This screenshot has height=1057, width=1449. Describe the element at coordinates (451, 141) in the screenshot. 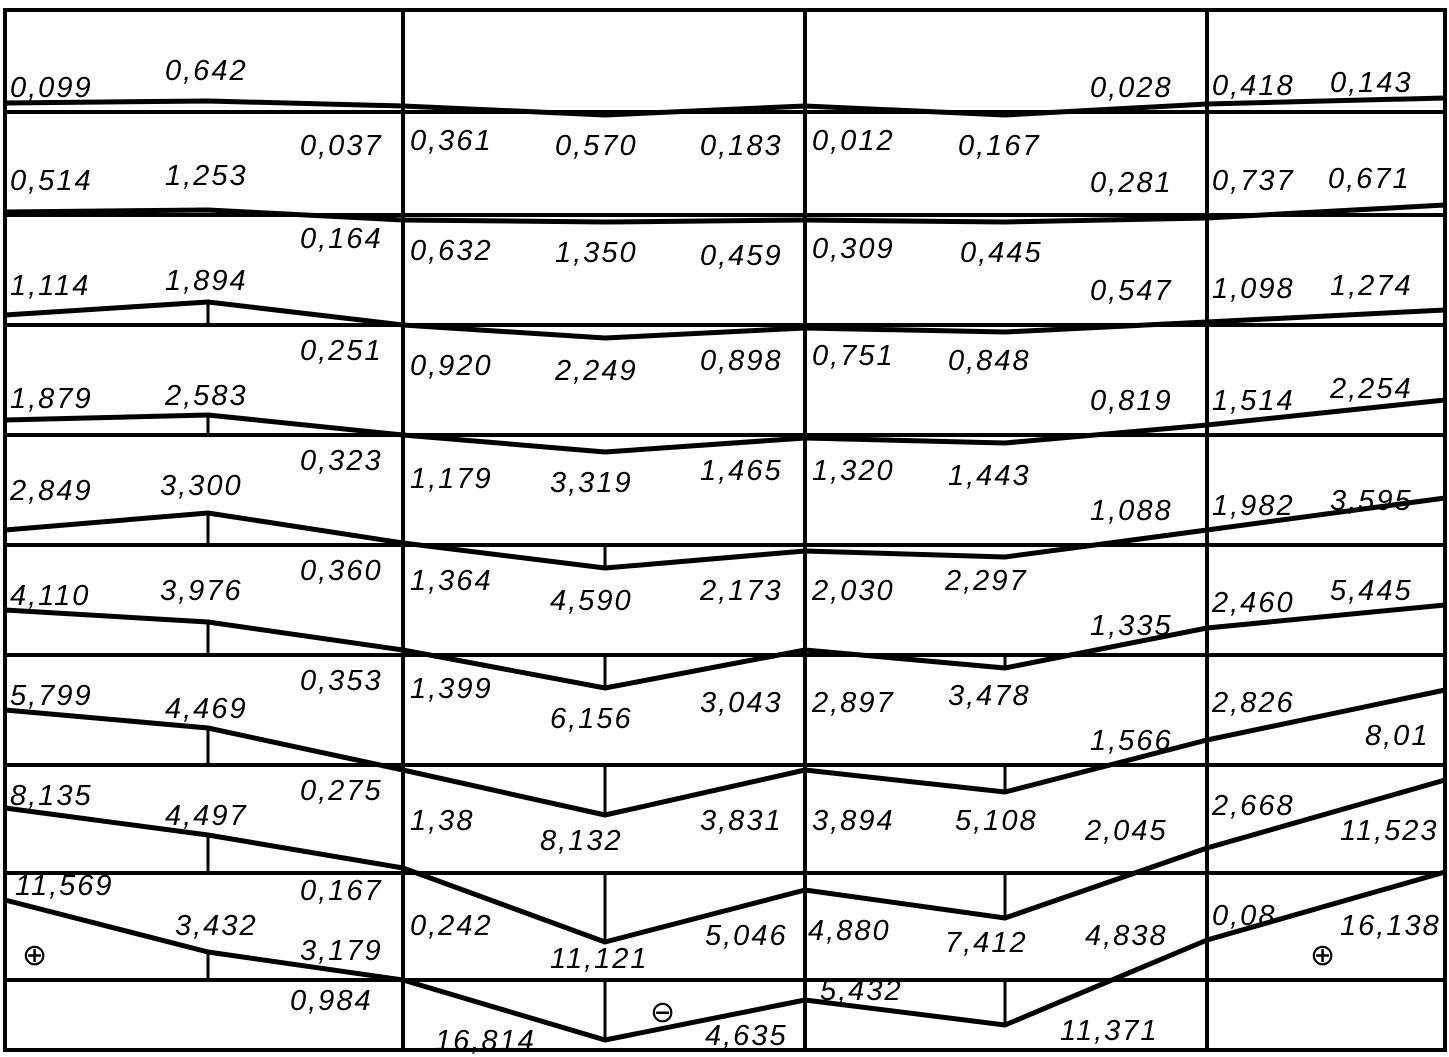

I see `moment-value-label: 0,361` at that location.